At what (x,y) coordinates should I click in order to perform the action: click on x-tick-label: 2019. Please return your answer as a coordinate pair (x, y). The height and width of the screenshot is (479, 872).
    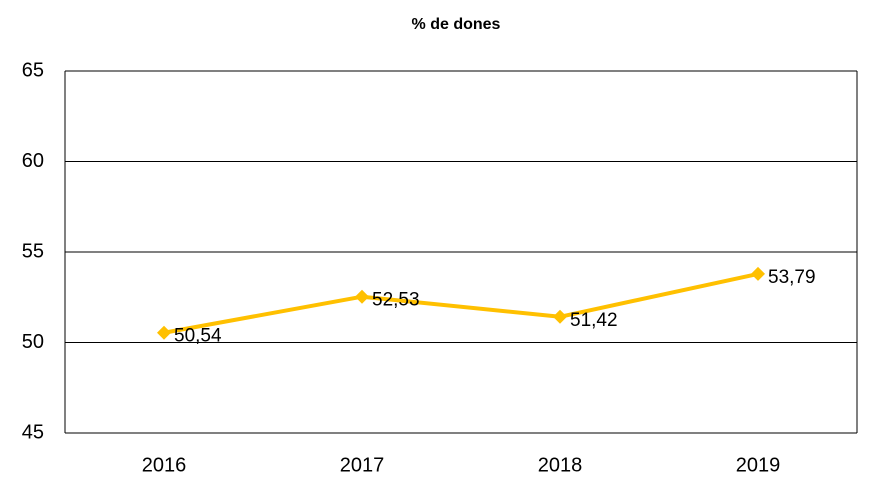
    Looking at the image, I should click on (758, 465).